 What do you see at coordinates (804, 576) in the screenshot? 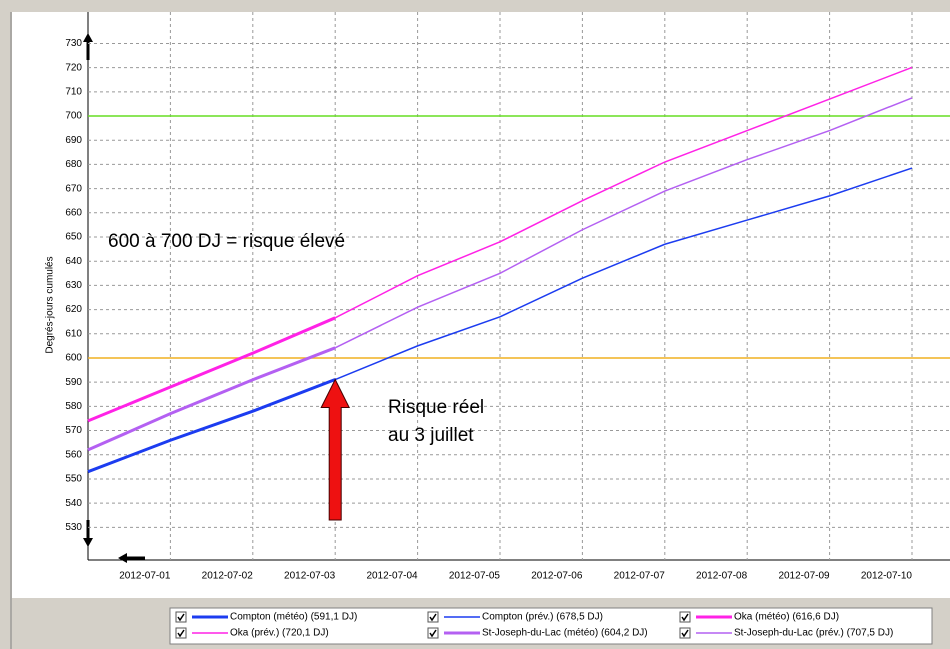
I see `x-tick-label: 2012-07-09` at bounding box center [804, 576].